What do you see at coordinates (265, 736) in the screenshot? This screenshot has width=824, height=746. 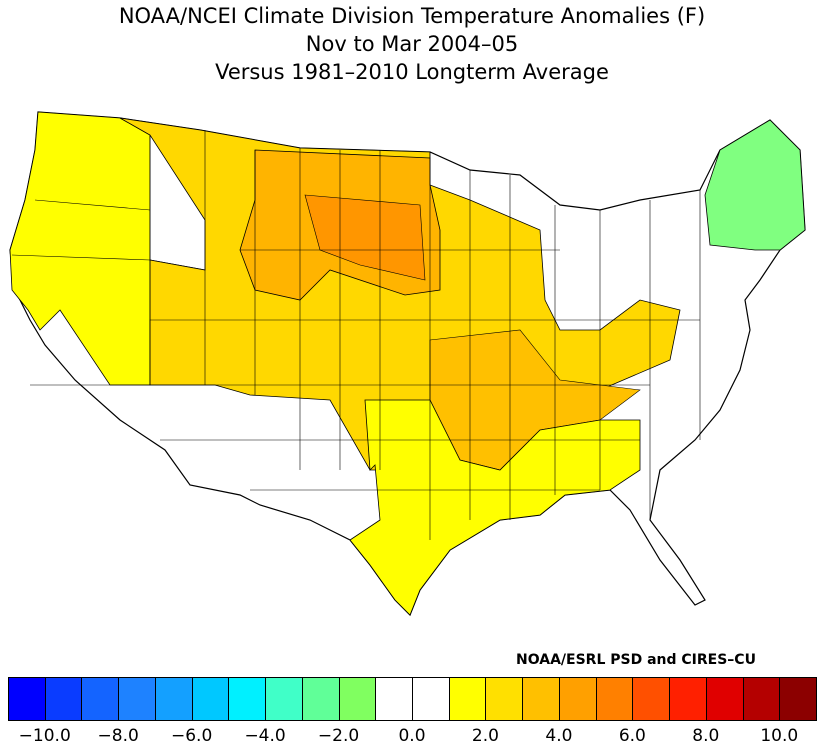 I see `legend-tick-label: −4.0` at bounding box center [265, 736].